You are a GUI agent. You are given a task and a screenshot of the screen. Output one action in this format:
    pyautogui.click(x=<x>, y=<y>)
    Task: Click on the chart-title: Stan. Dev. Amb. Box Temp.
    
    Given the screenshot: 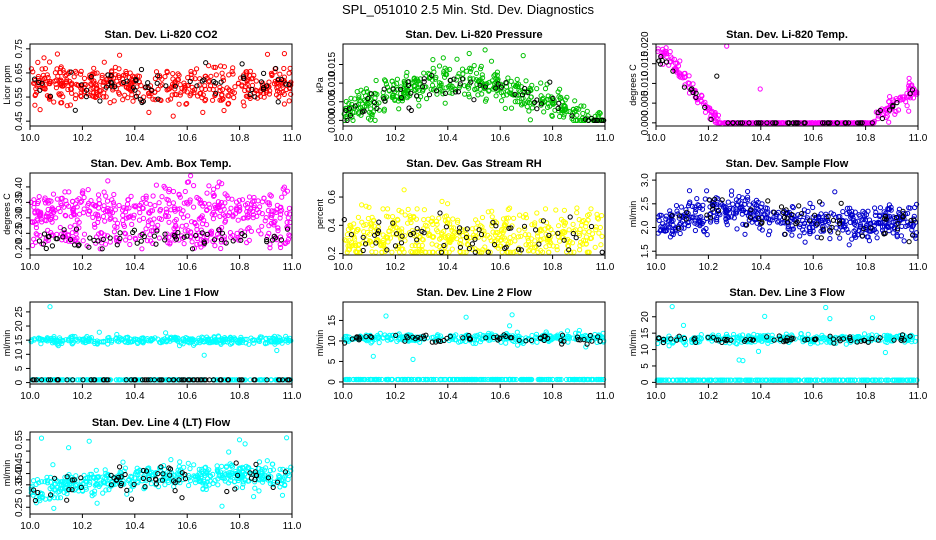 What is the action you would take?
    pyautogui.click(x=161, y=164)
    